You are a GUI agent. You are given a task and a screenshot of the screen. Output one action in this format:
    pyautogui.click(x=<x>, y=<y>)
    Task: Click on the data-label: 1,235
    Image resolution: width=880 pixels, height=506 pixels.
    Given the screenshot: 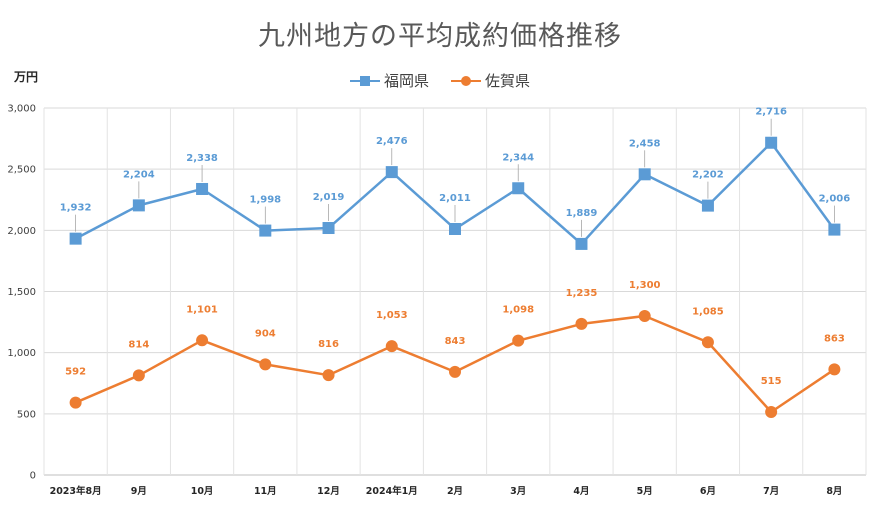 What is the action you would take?
    pyautogui.click(x=582, y=293)
    